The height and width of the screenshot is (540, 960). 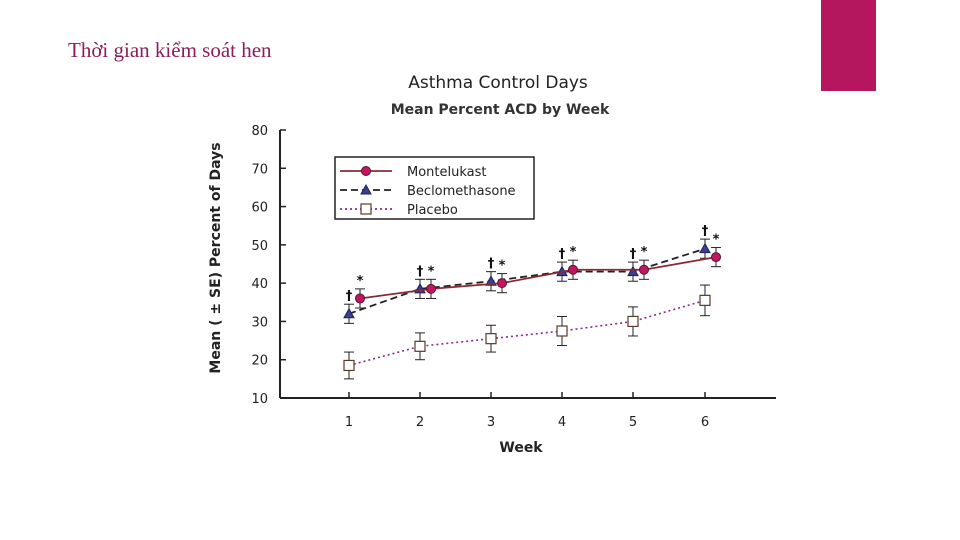 I want to click on y-tick-label: 50, so click(x=259, y=246).